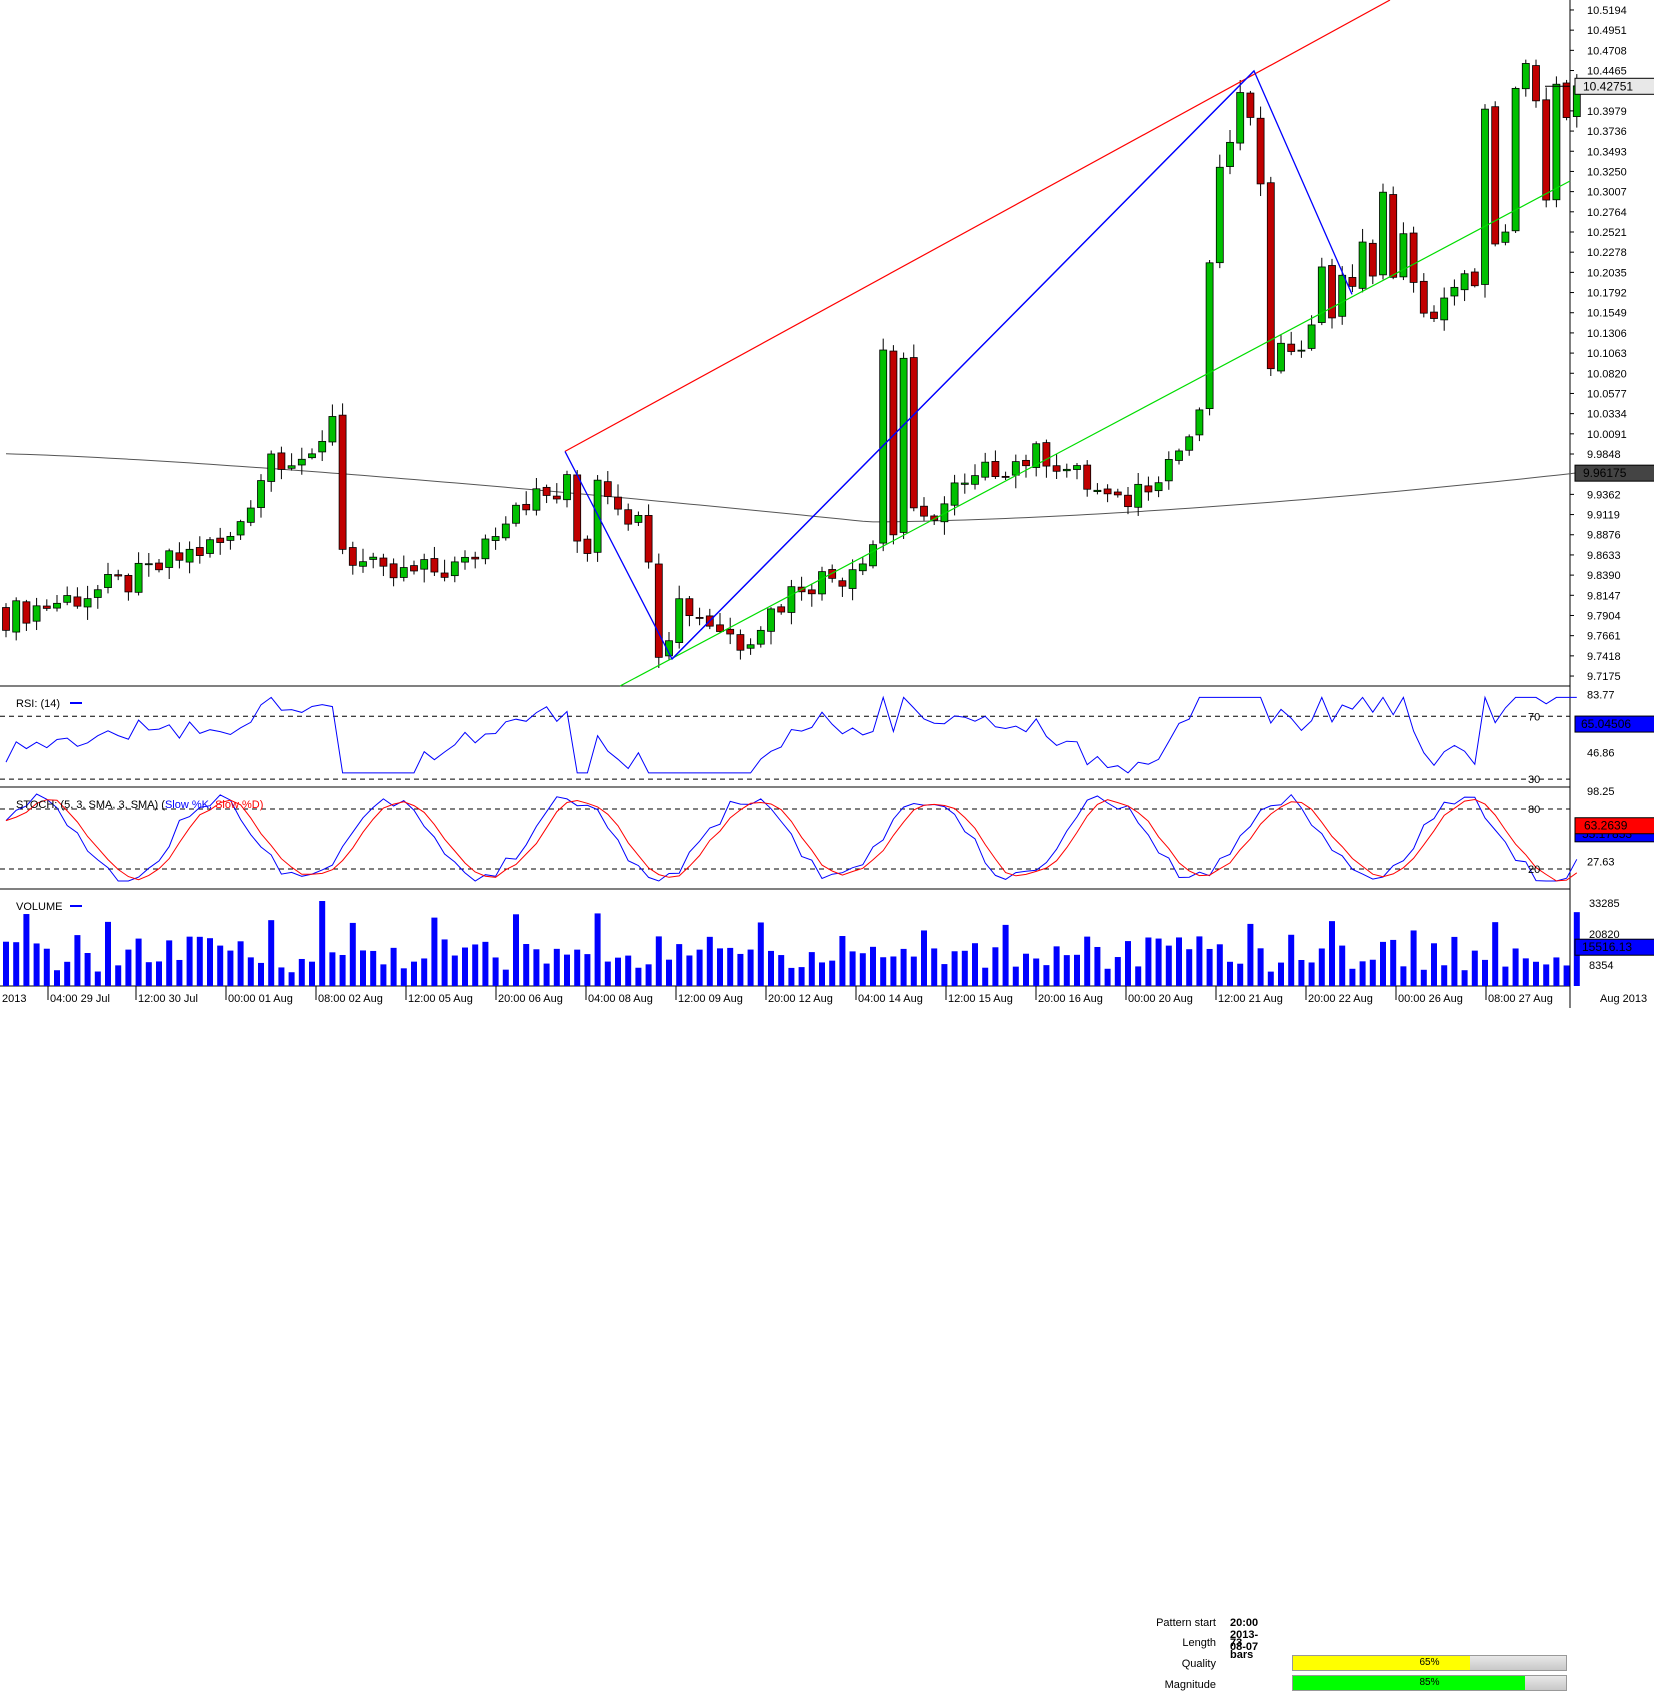 This screenshot has width=1654, height=1691. Describe the element at coordinates (1534, 810) in the screenshot. I see `stoch-tick-label: 80` at that location.